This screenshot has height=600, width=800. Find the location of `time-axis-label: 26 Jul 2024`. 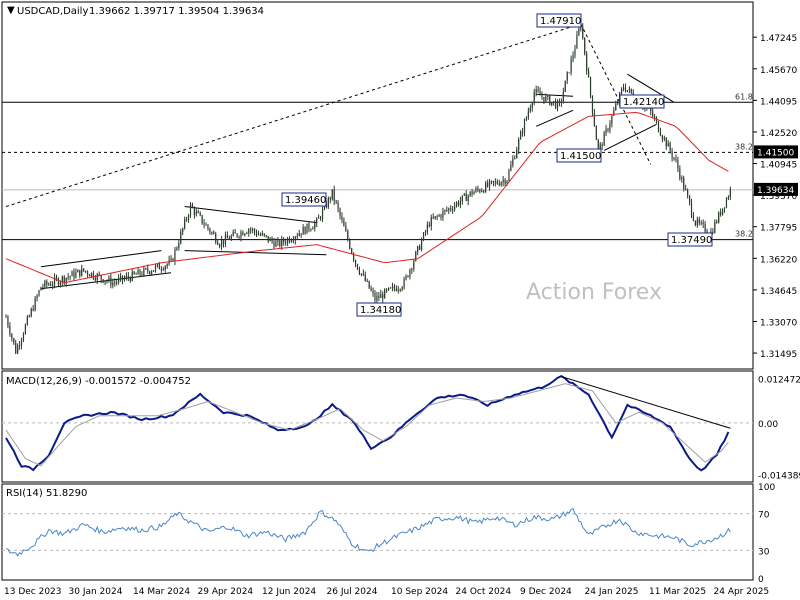

time-axis-label: 26 Jul 2024 is located at coordinates (352, 592).